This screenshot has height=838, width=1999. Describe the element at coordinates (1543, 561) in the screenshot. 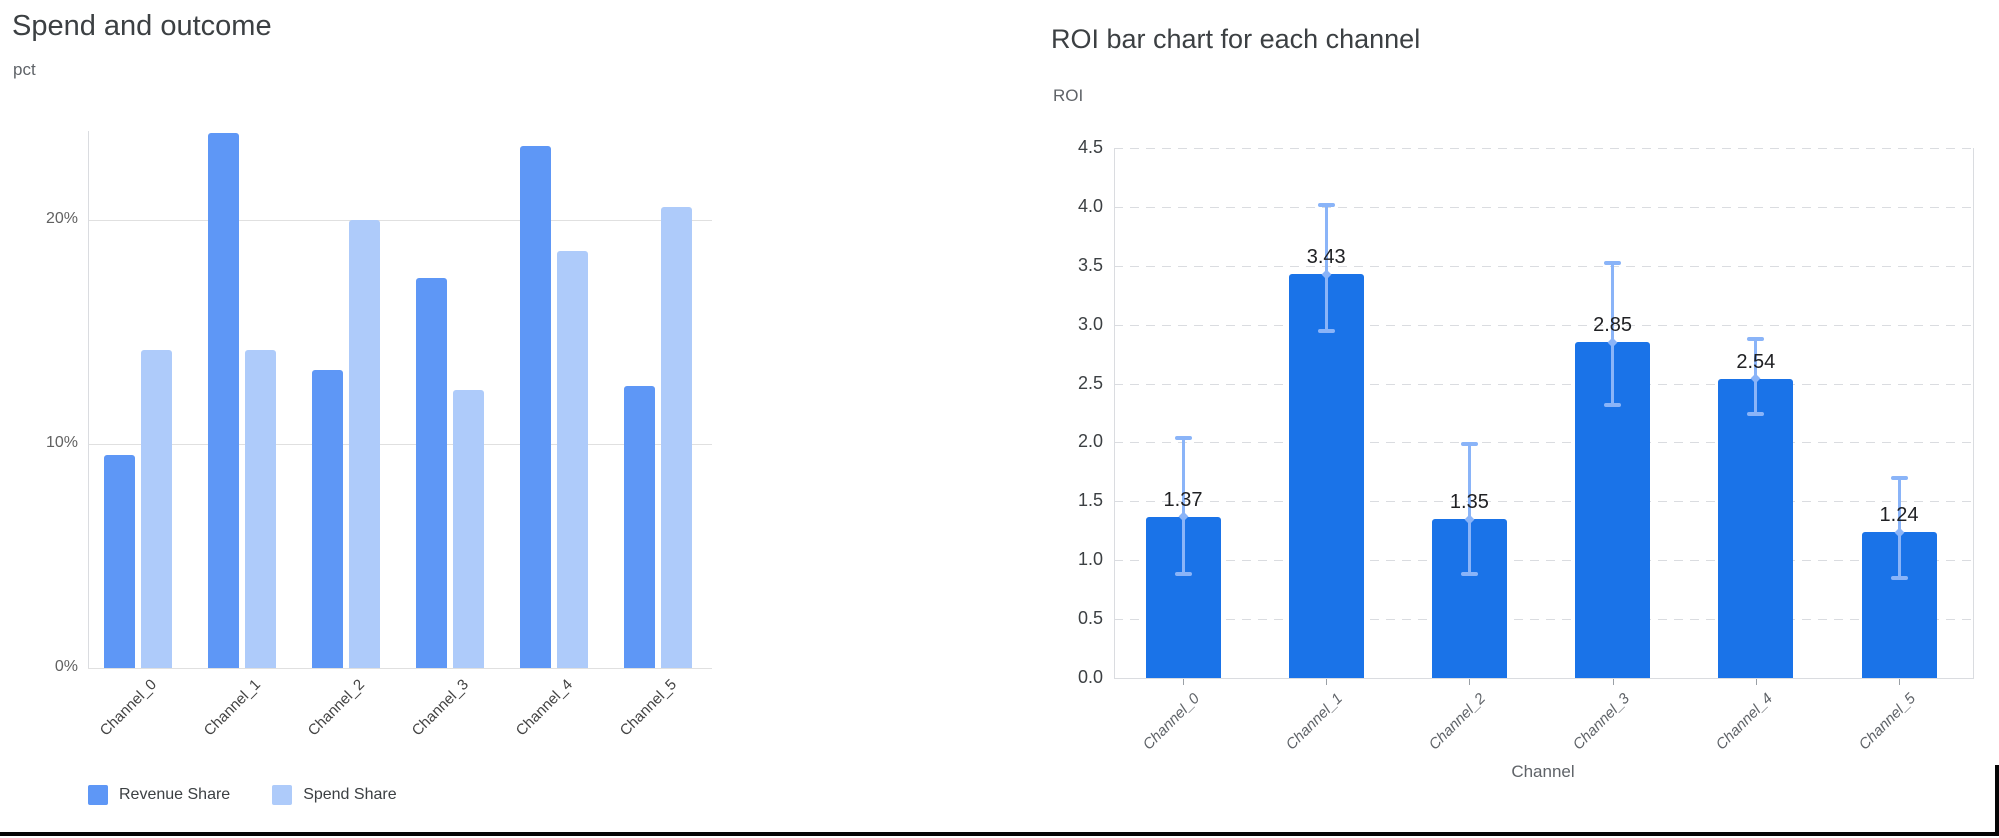

I see `gridline-1.0` at that location.